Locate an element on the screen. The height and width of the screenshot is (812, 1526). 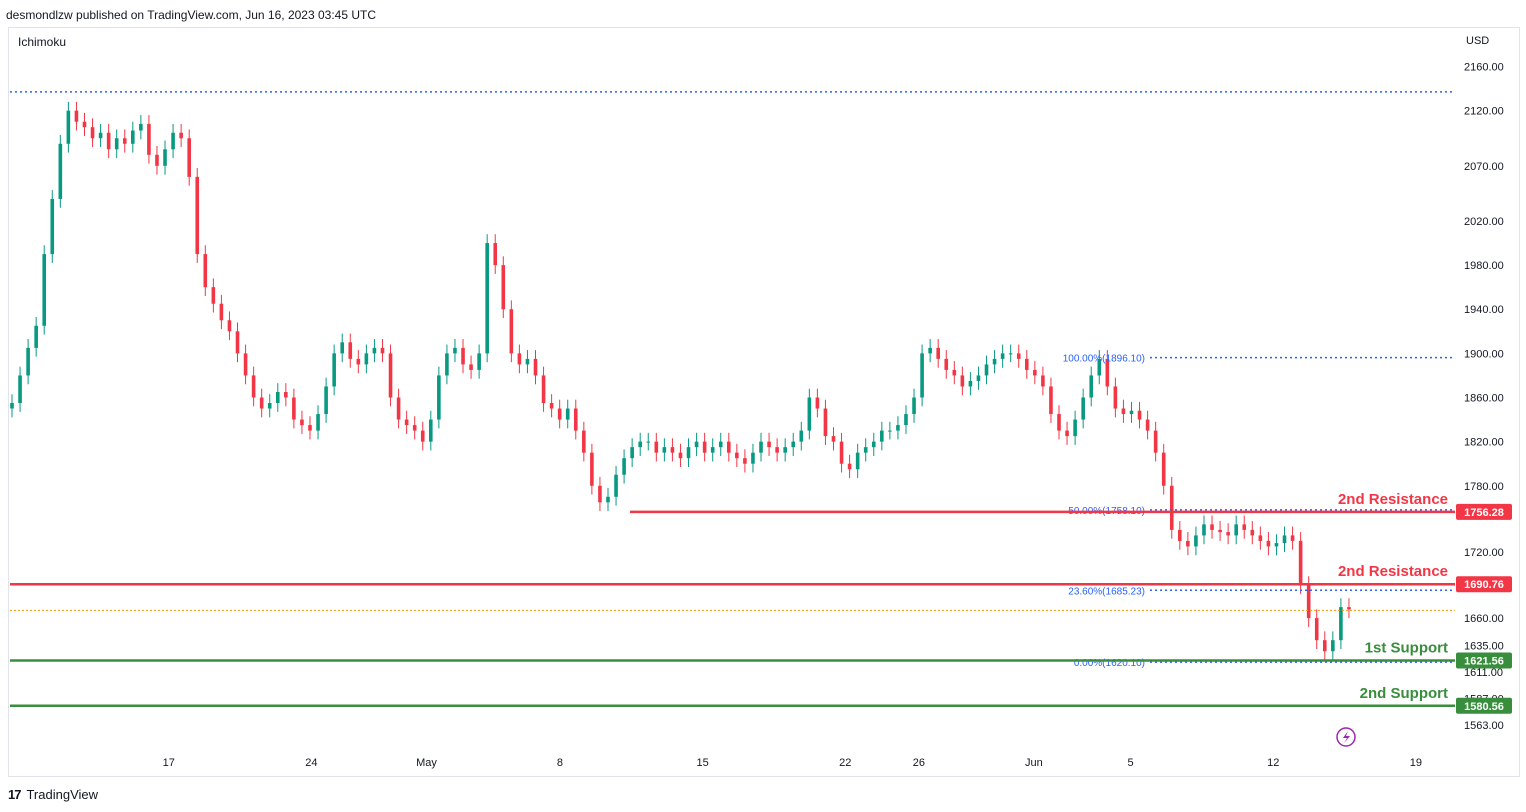
level-price-tag-label: 1756.28 is located at coordinates (1484, 513).